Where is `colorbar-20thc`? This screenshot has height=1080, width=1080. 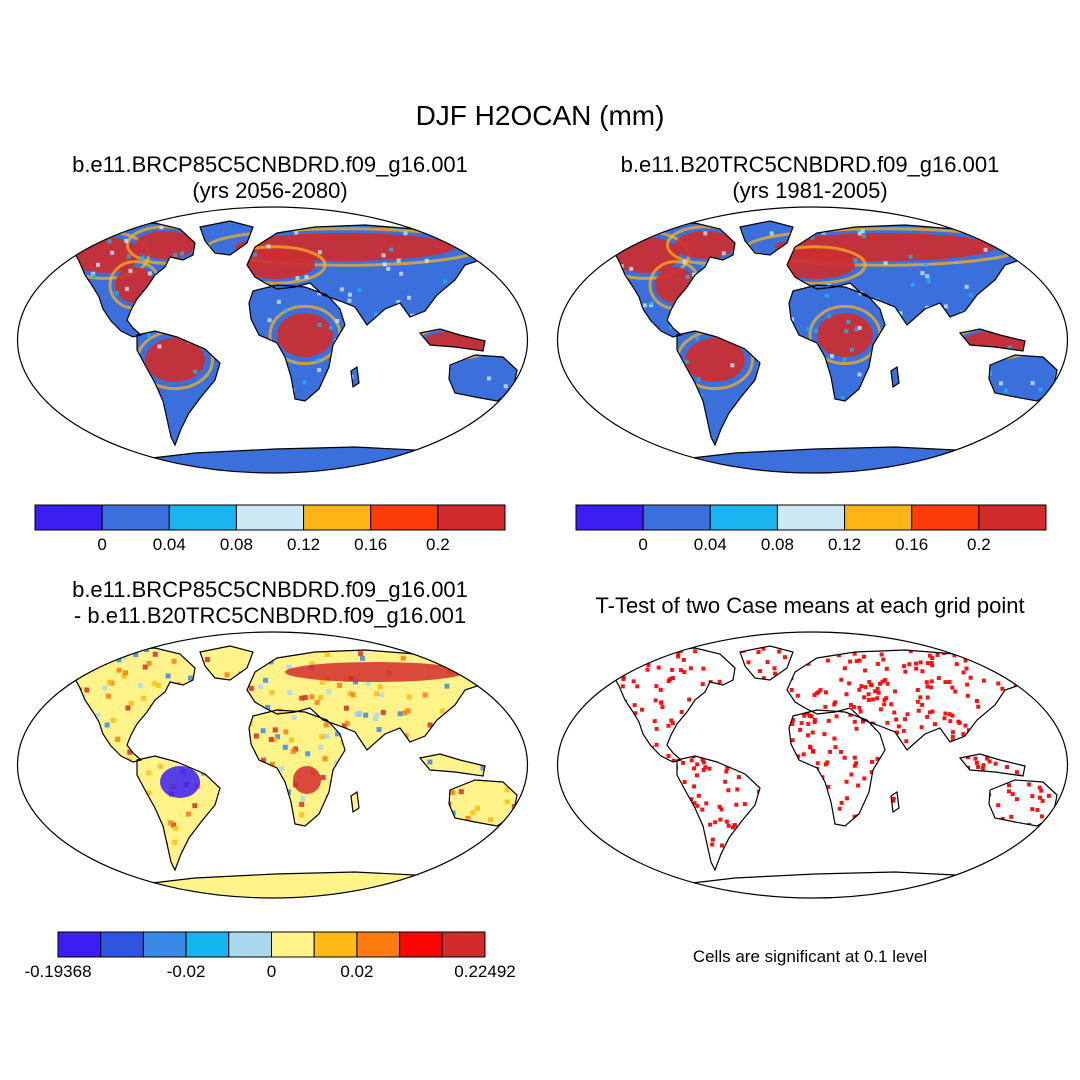
colorbar-20thc is located at coordinates (811, 517).